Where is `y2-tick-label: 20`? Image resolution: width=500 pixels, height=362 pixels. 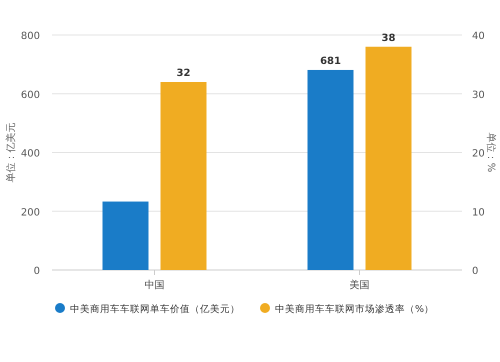
y2-tick-label: 20 is located at coordinates (478, 154).